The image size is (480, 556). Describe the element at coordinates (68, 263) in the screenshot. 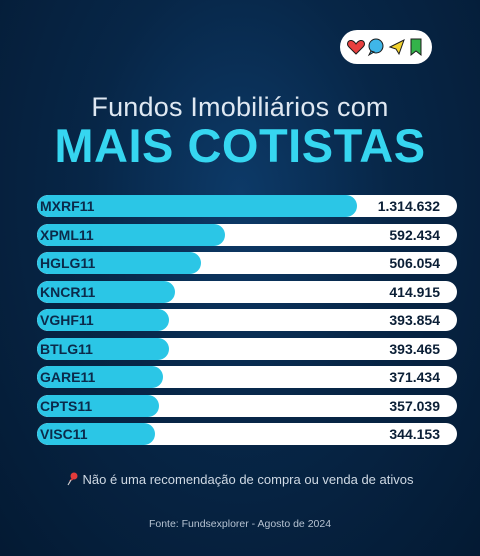

I see `bar-category-label: HGLG11` at that location.